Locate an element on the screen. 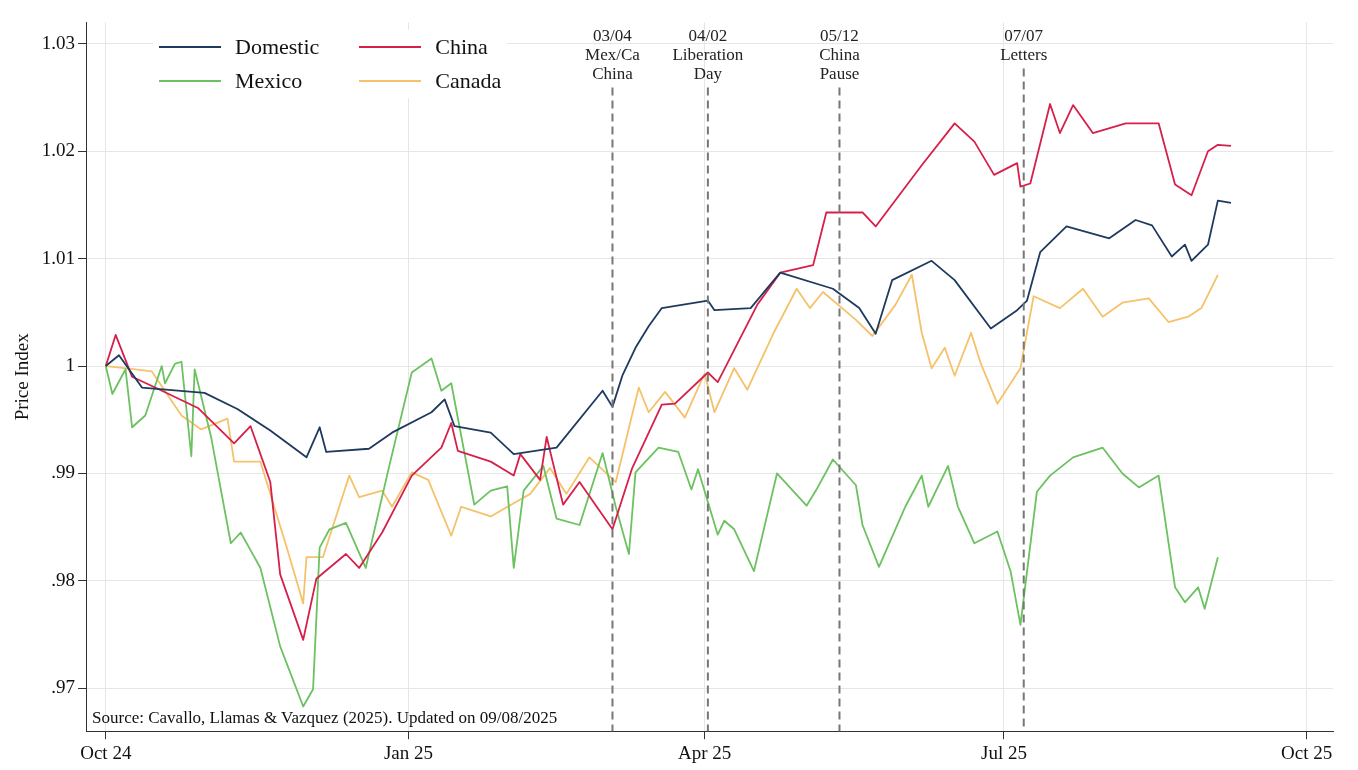  x-tick-label: Oct 24 is located at coordinates (106, 752).